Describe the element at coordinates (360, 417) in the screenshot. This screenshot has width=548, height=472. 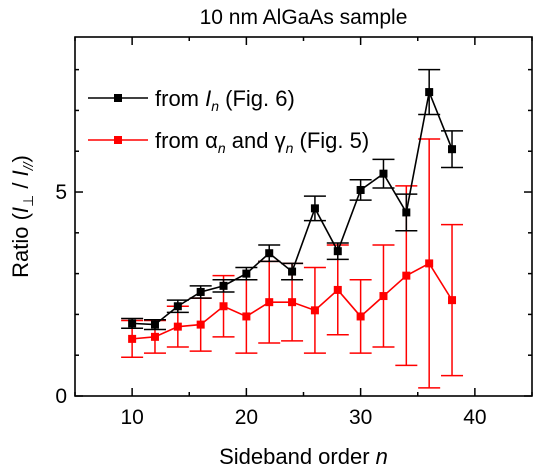
I see `x-tick-label: 30` at that location.